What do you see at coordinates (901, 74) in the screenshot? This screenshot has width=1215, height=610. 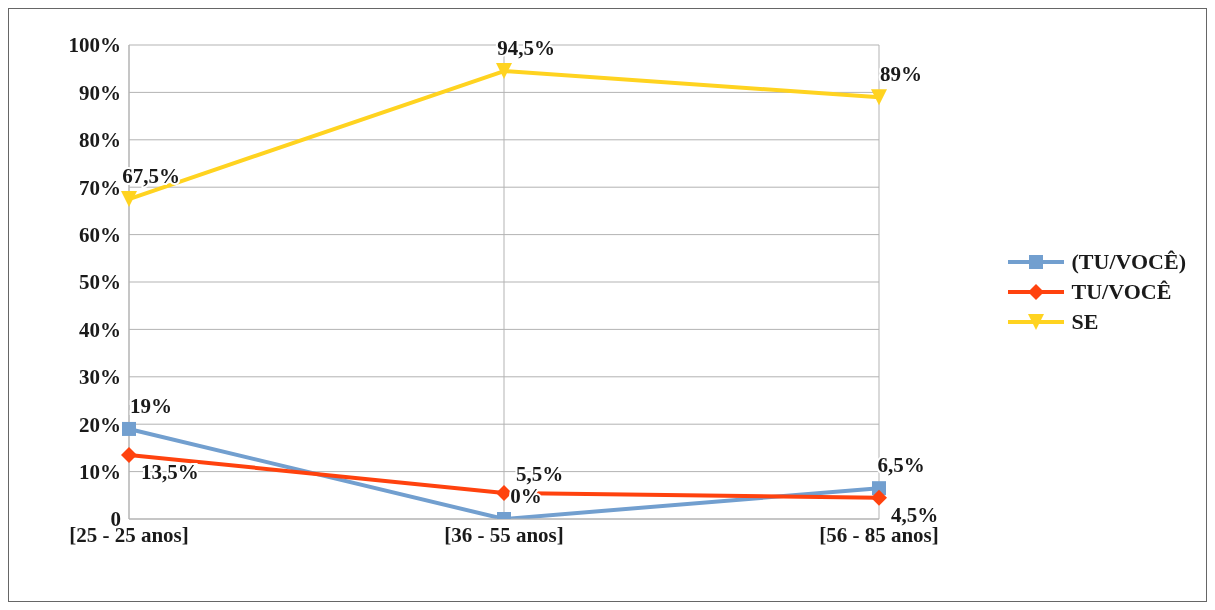 I see `data-label: 89%` at bounding box center [901, 74].